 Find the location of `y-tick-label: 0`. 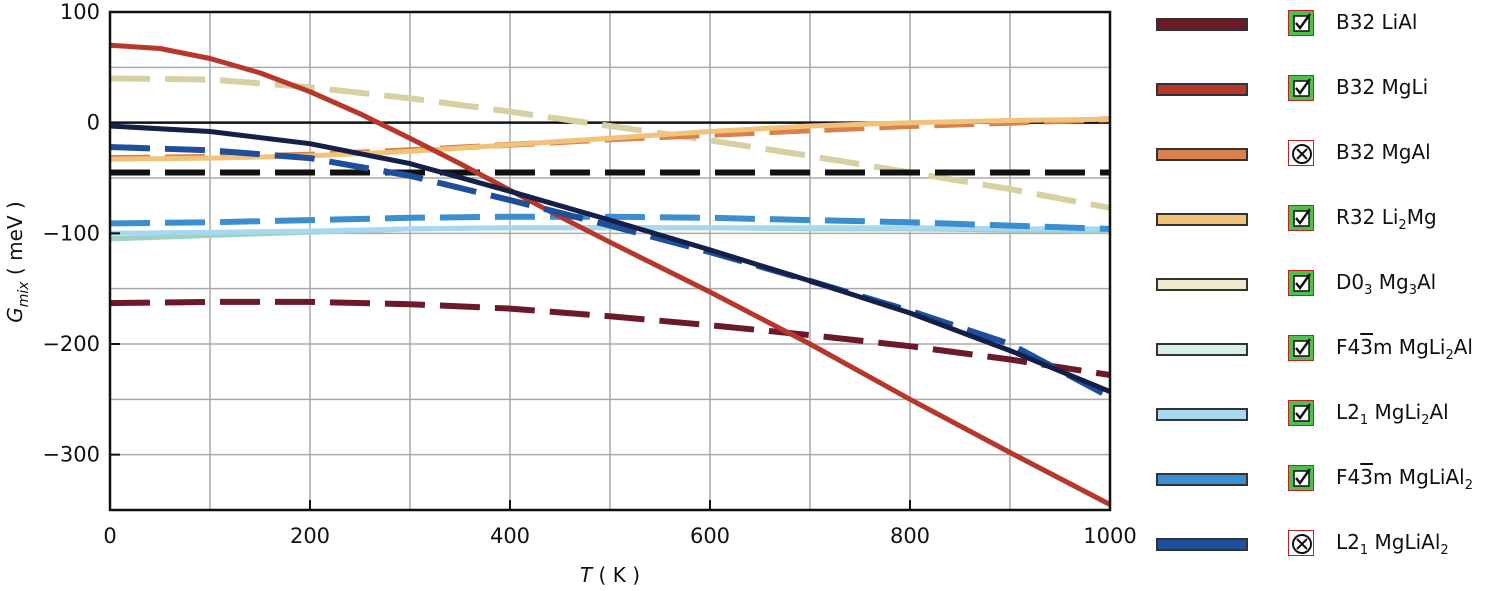

y-tick-label: 0 is located at coordinates (93, 123).